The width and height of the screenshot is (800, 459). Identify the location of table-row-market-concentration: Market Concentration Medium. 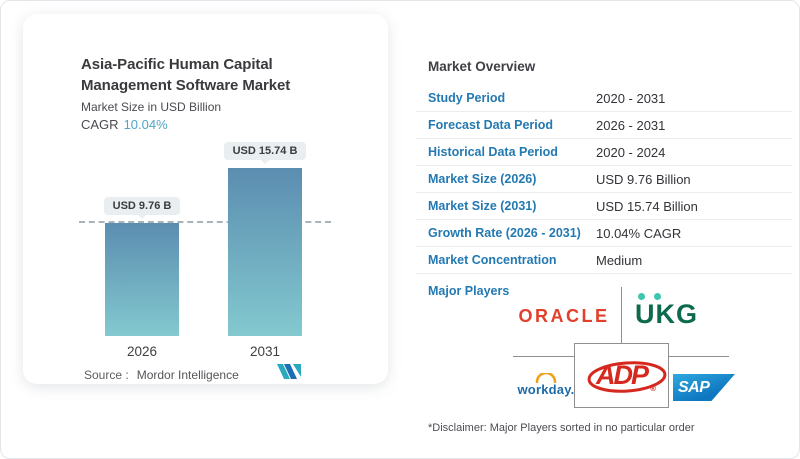
(604, 260).